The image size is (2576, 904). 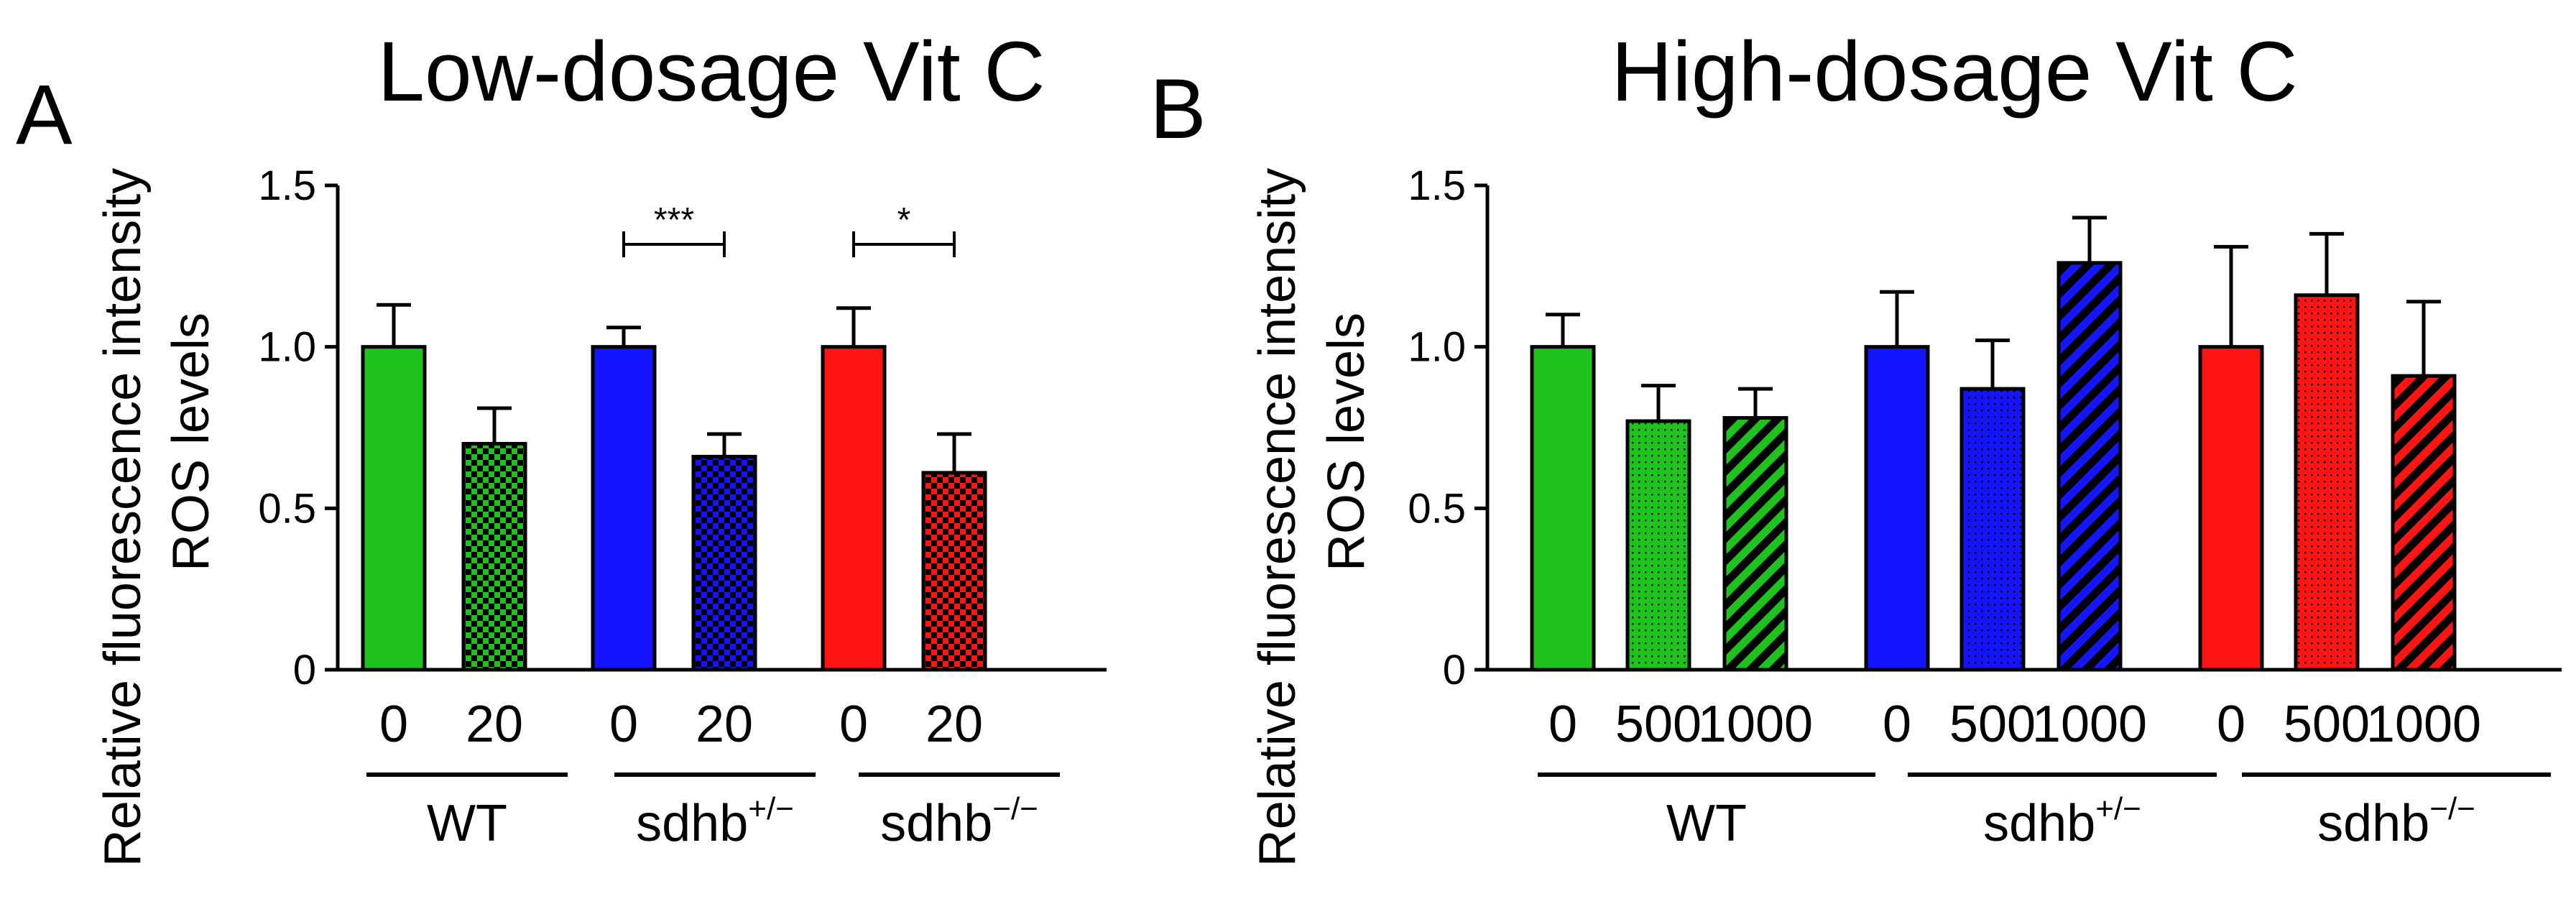 What do you see at coordinates (191, 442) in the screenshot?
I see `panel-a-ylabel-line2: ROS levels` at bounding box center [191, 442].